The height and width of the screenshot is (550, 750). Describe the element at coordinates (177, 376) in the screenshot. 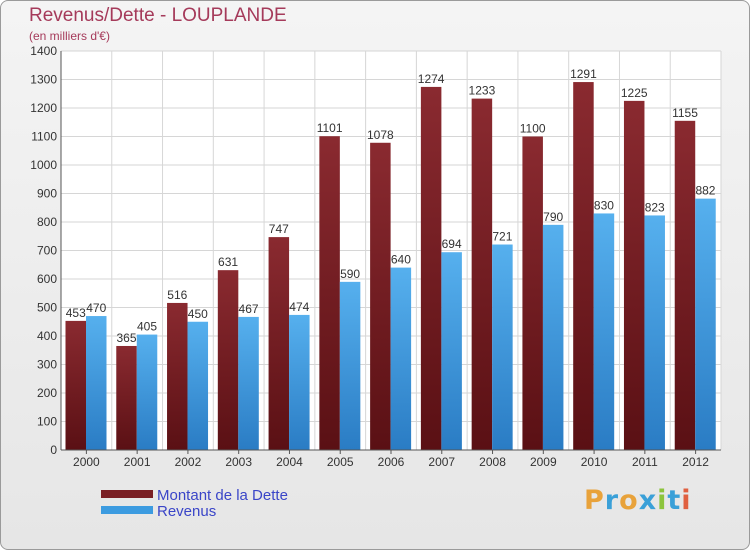

I see `bar-dette-2002` at that location.